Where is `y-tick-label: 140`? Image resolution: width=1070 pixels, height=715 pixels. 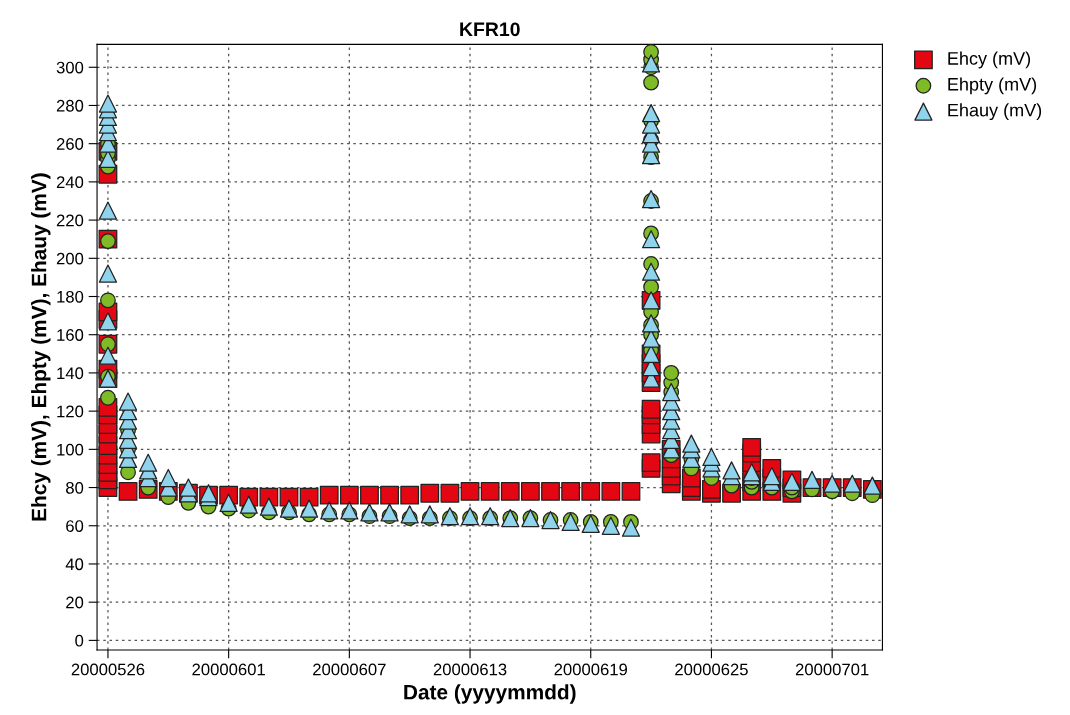 y-tick-label: 140 is located at coordinates (70, 373).